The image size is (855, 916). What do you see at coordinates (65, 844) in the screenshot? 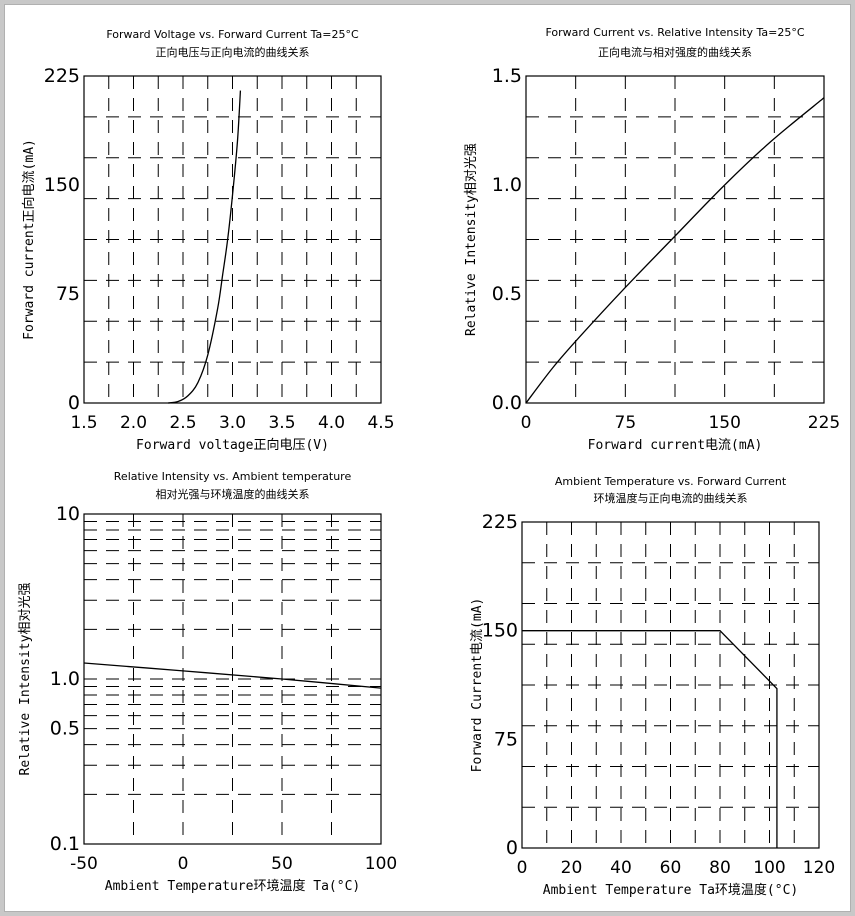
I see `y-tick-label: 0.1` at bounding box center [65, 844].